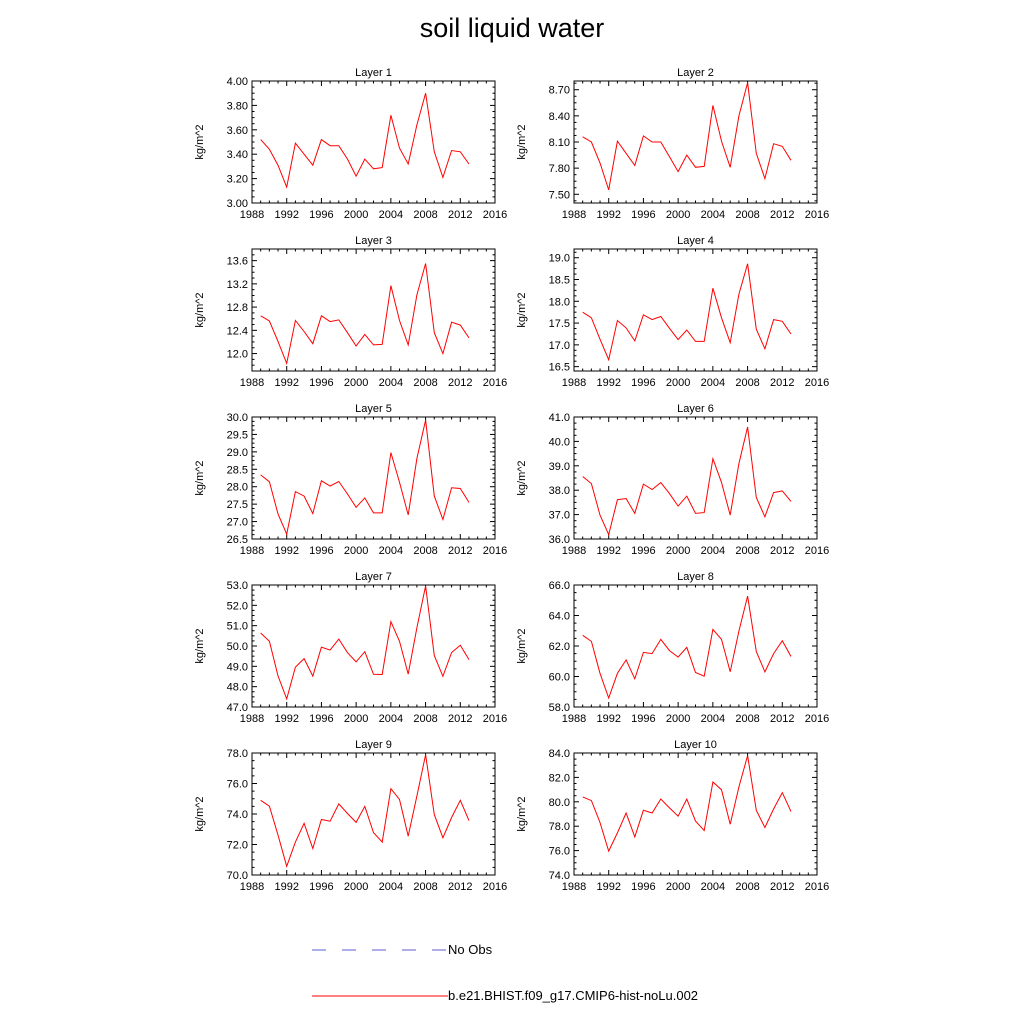  Describe the element at coordinates (237, 586) in the screenshot. I see `y-tick-label: 53.0` at that location.